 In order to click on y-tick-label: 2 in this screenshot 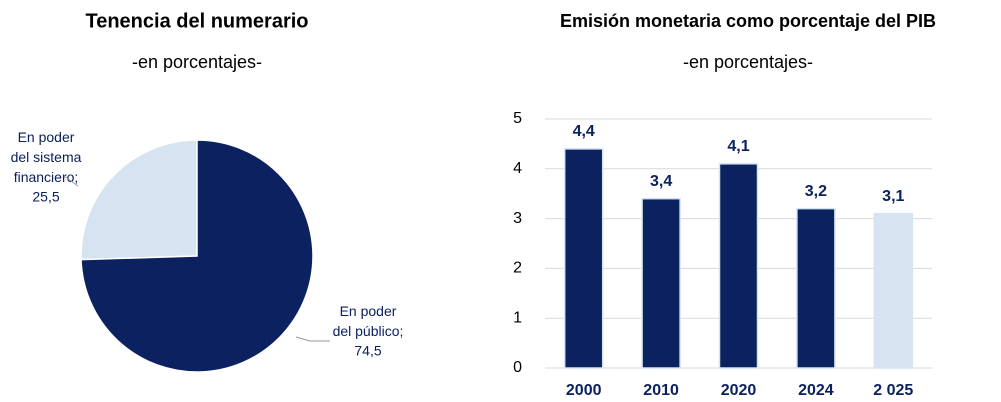, I will do `click(517, 268)`.